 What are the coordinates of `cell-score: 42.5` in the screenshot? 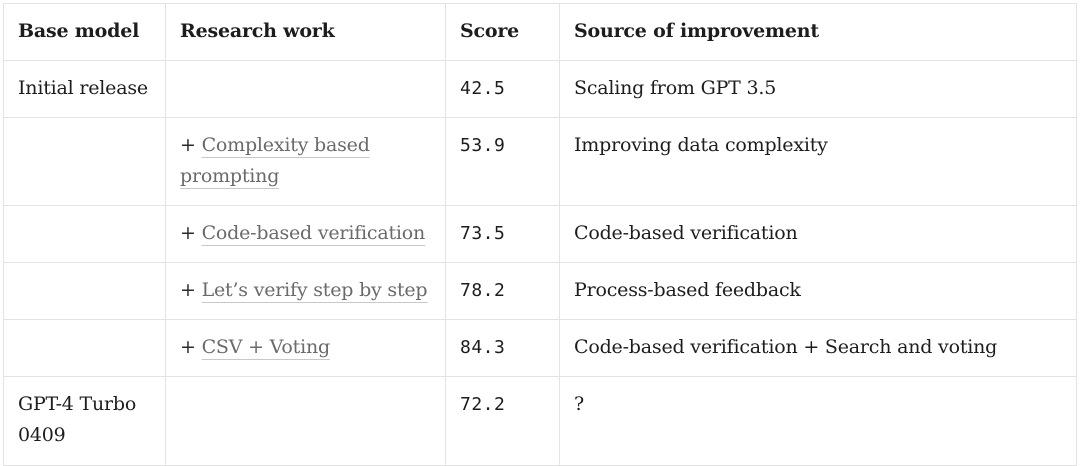 It's located at (502, 89).